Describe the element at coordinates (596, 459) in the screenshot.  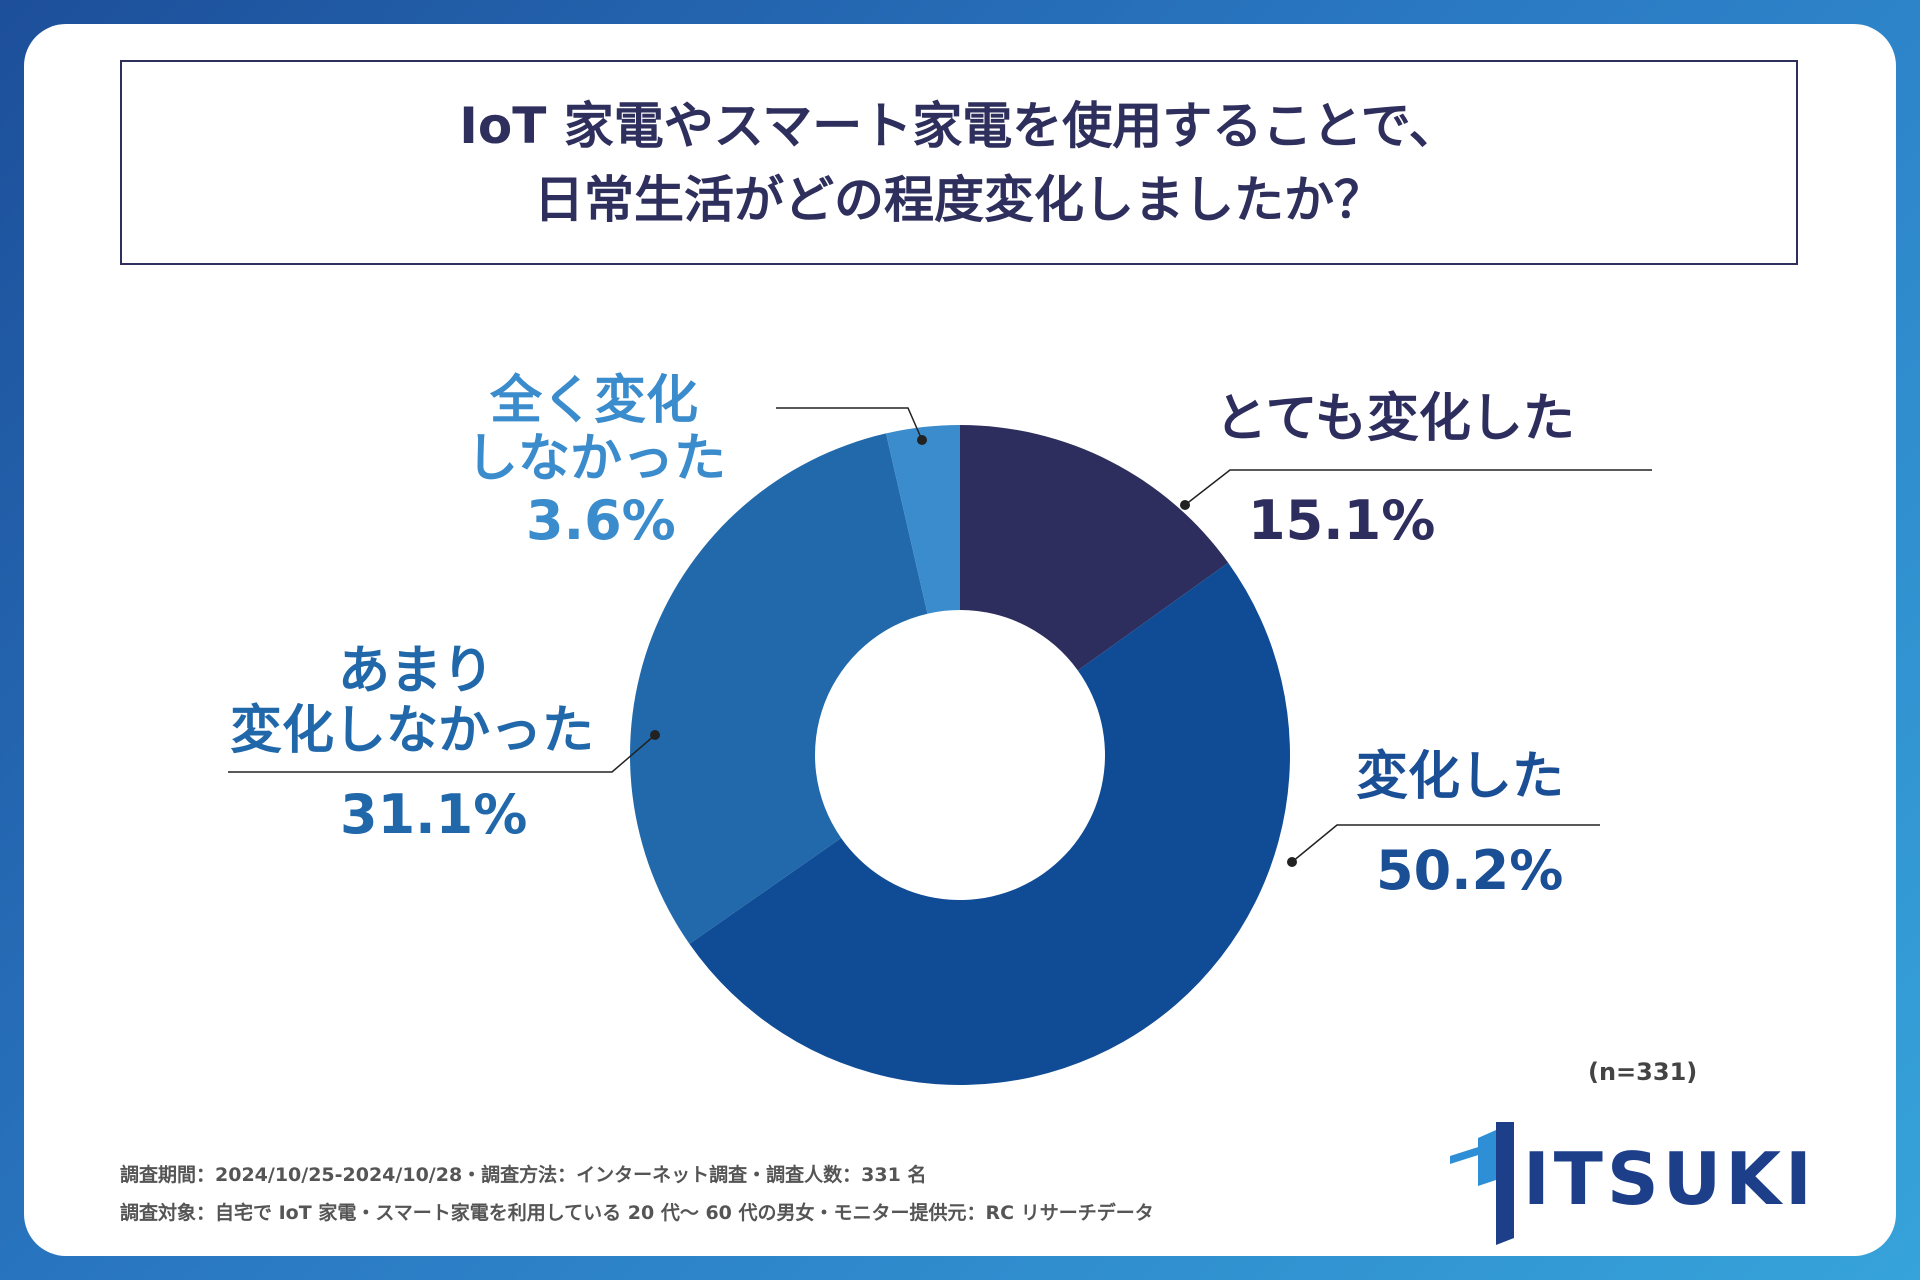
I see `label-none-name-2: しなかった` at that location.